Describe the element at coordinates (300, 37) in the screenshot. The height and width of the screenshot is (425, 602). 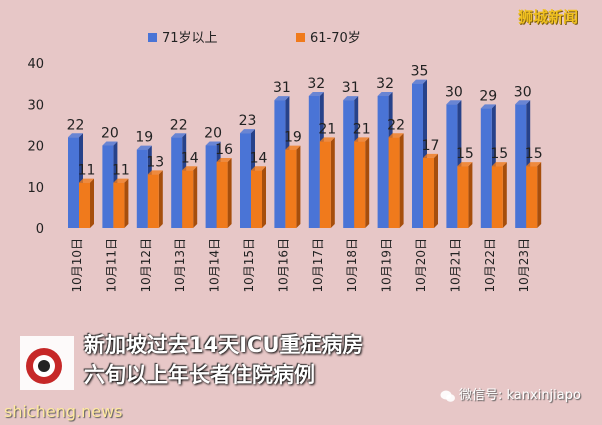
I see `legend-swatch-series2` at that location.